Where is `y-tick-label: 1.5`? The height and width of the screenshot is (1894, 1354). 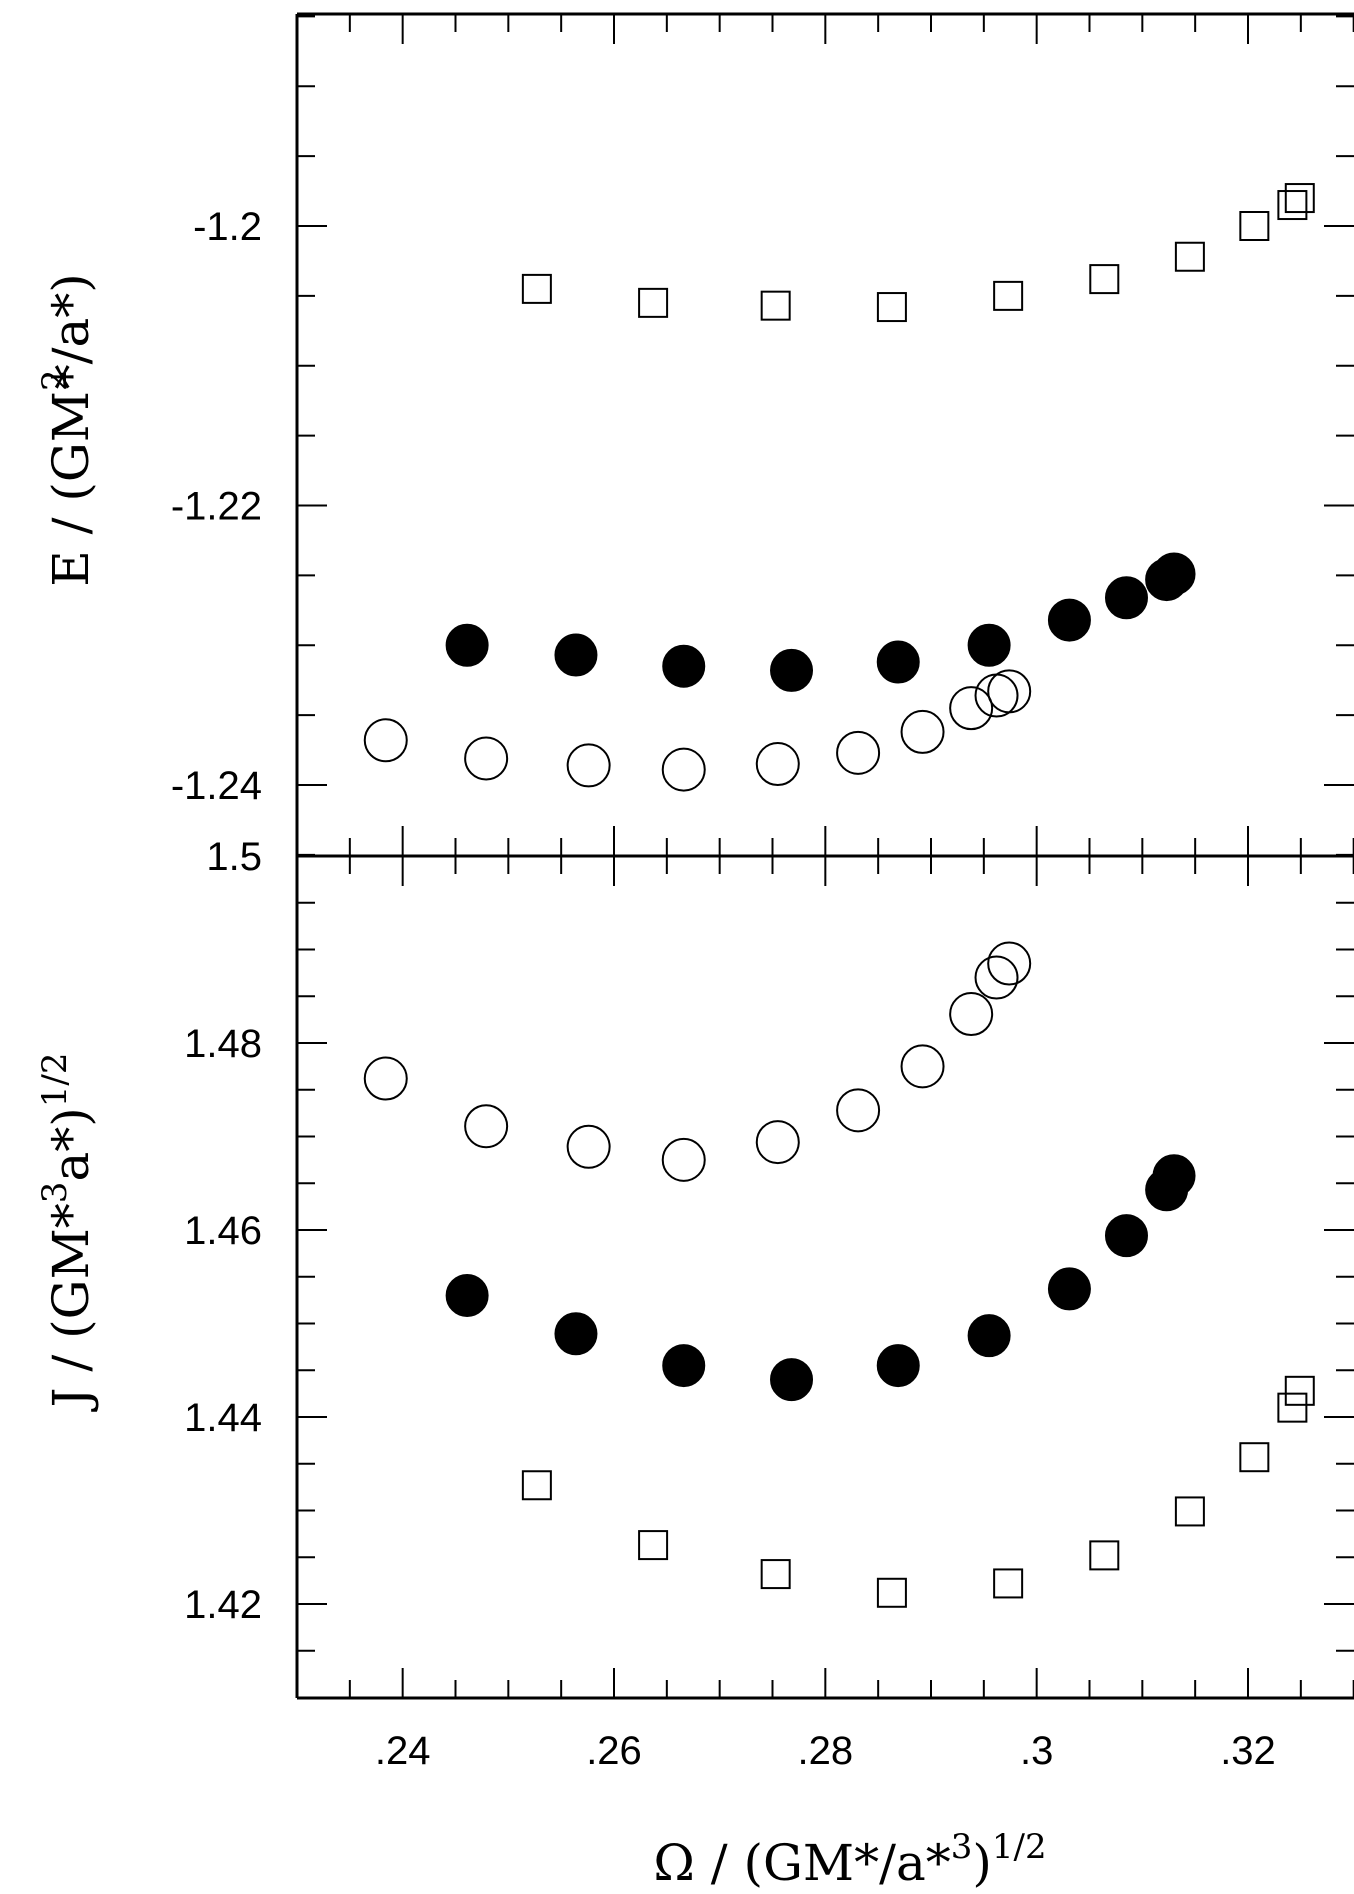
y-tick-label: 1.5 is located at coordinates (234, 857).